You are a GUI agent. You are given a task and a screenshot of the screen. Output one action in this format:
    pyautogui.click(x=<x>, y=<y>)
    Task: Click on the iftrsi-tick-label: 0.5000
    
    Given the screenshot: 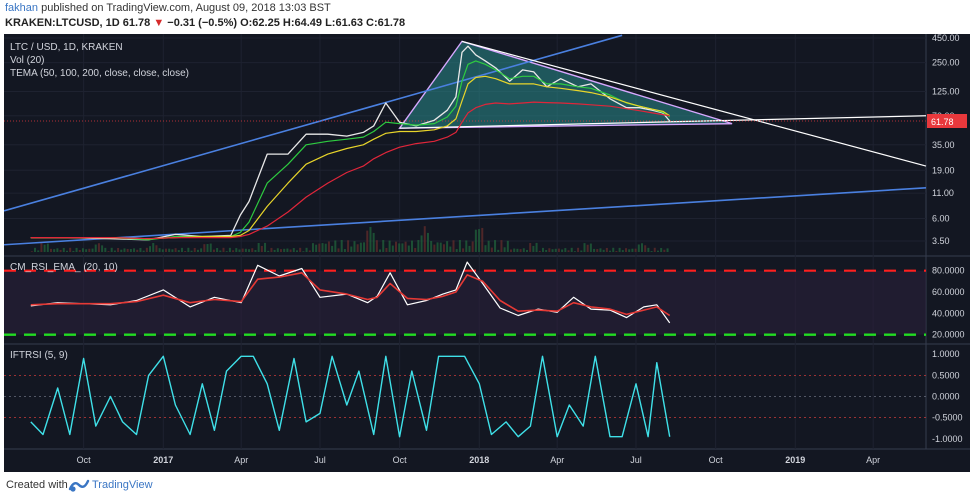 What is the action you would take?
    pyautogui.click(x=946, y=375)
    